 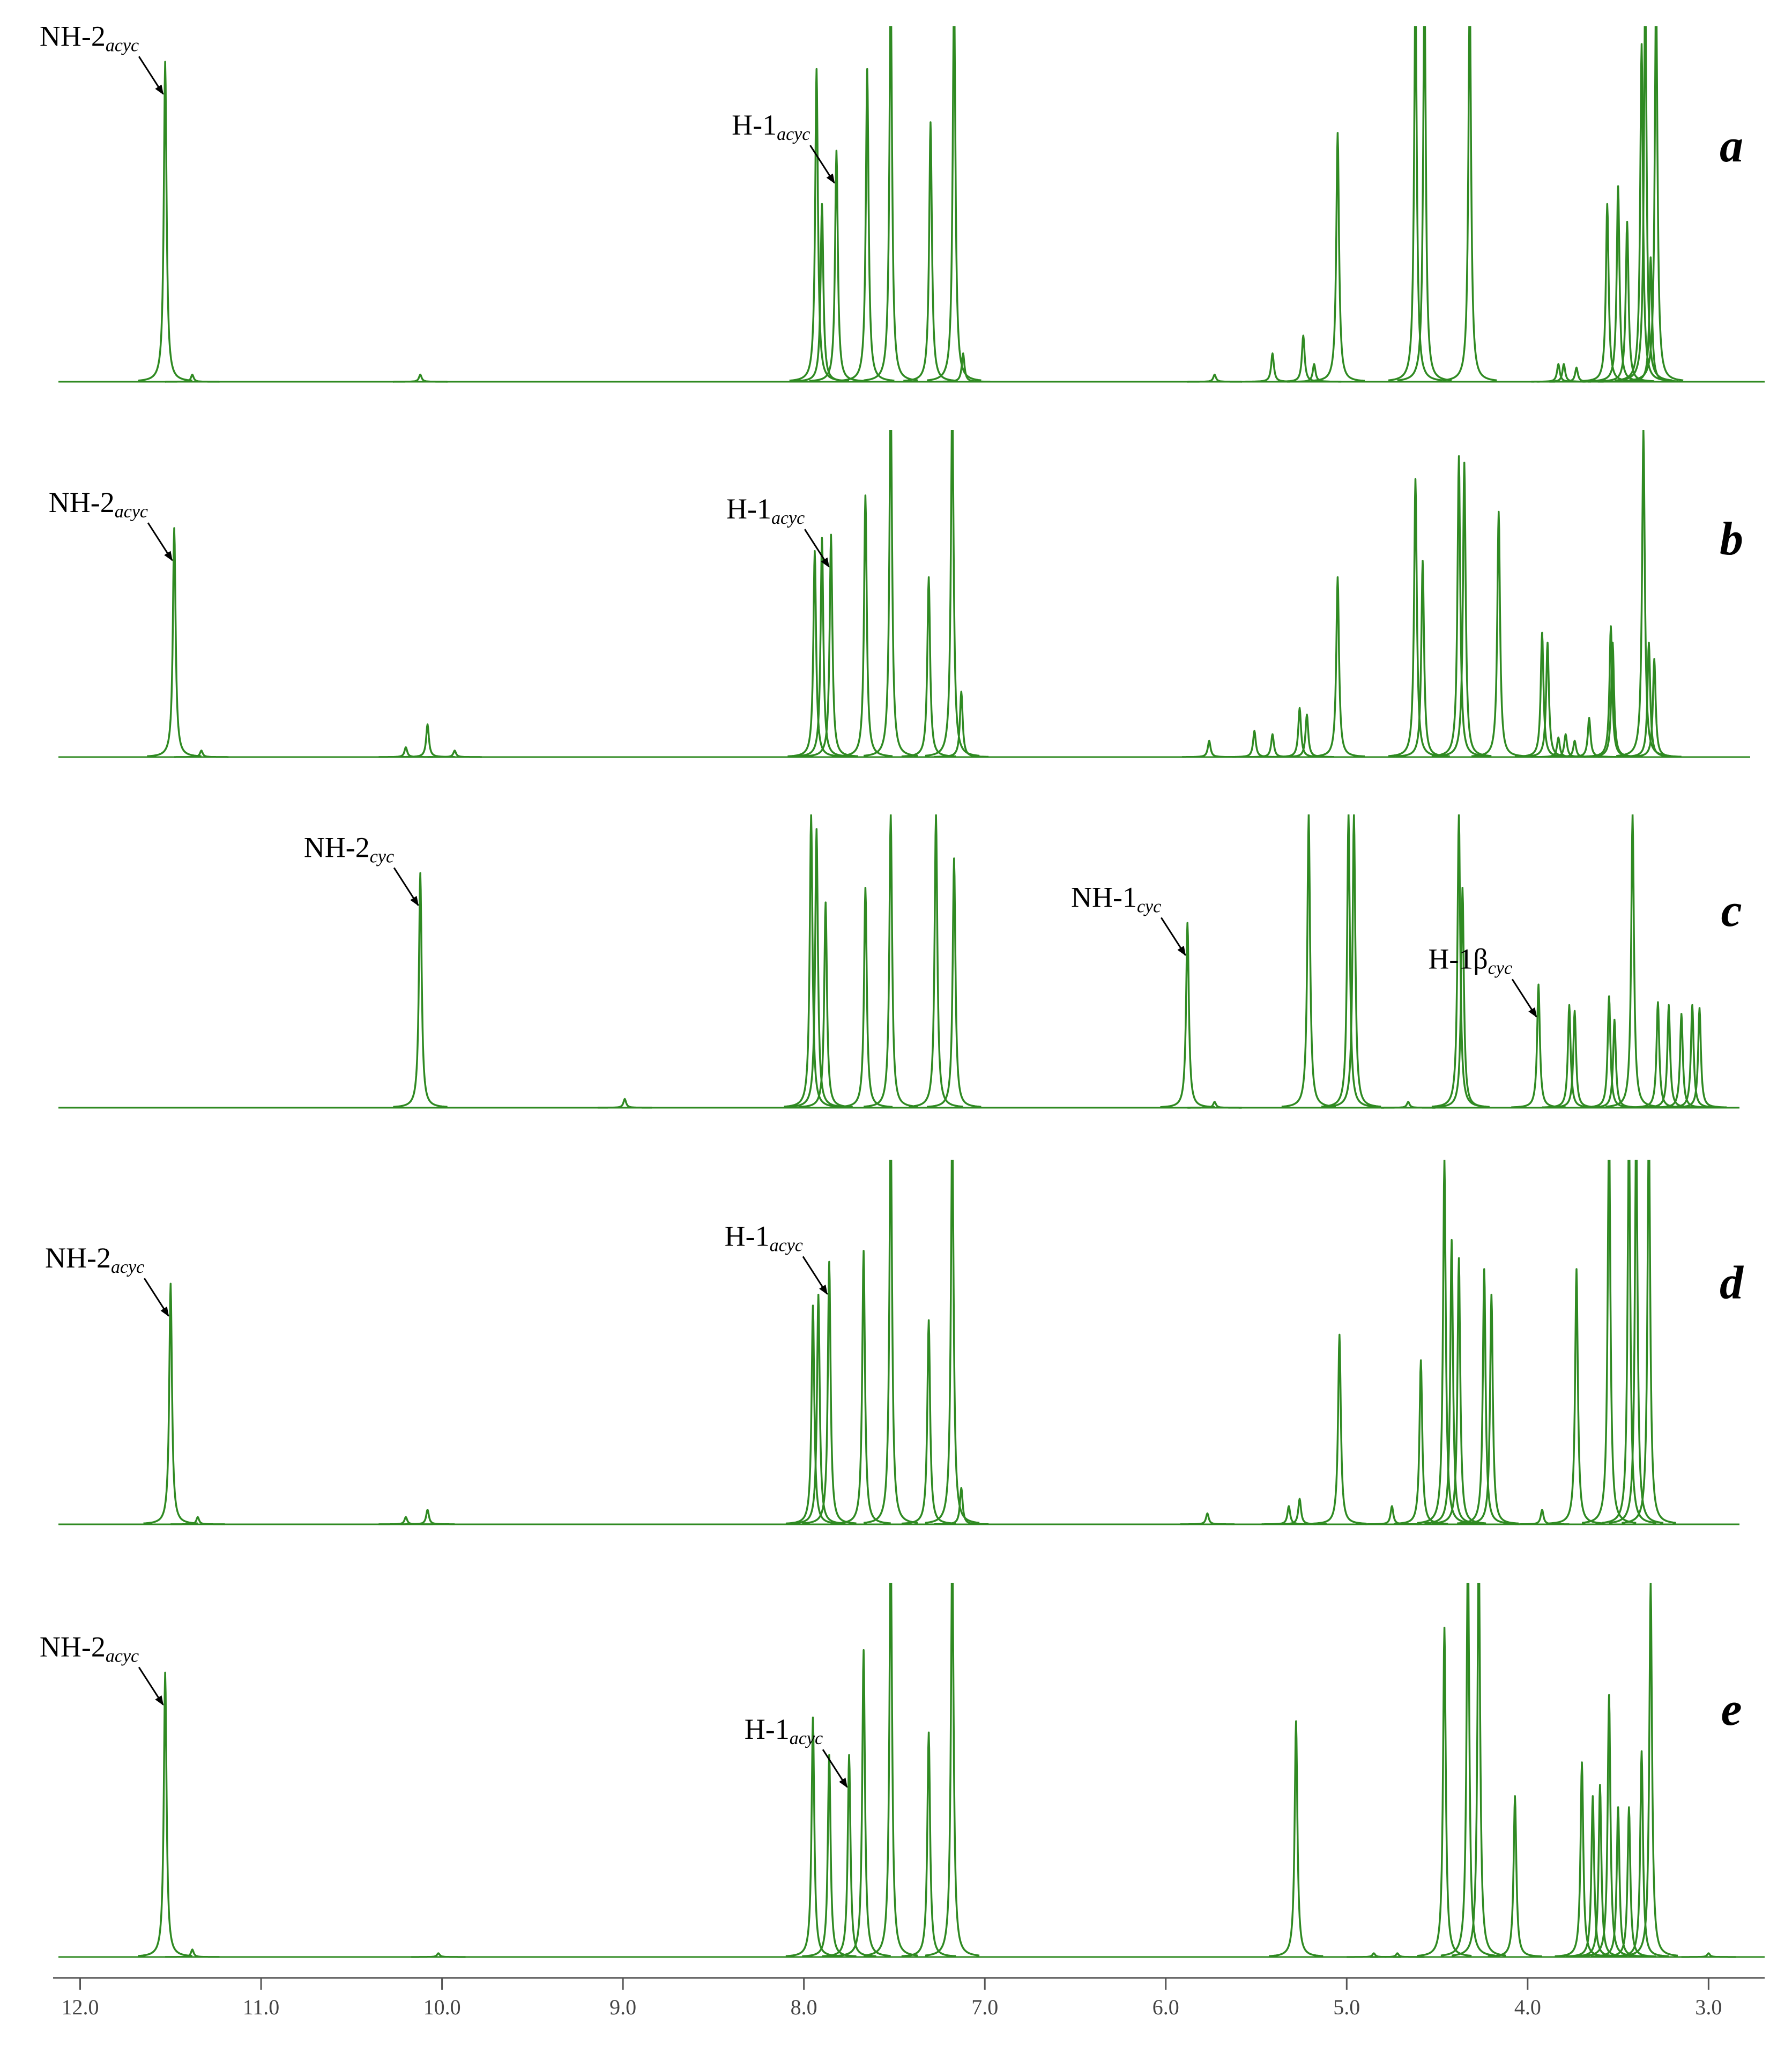 What do you see at coordinates (1732, 1283) in the screenshot?
I see `panel-label: d` at bounding box center [1732, 1283].